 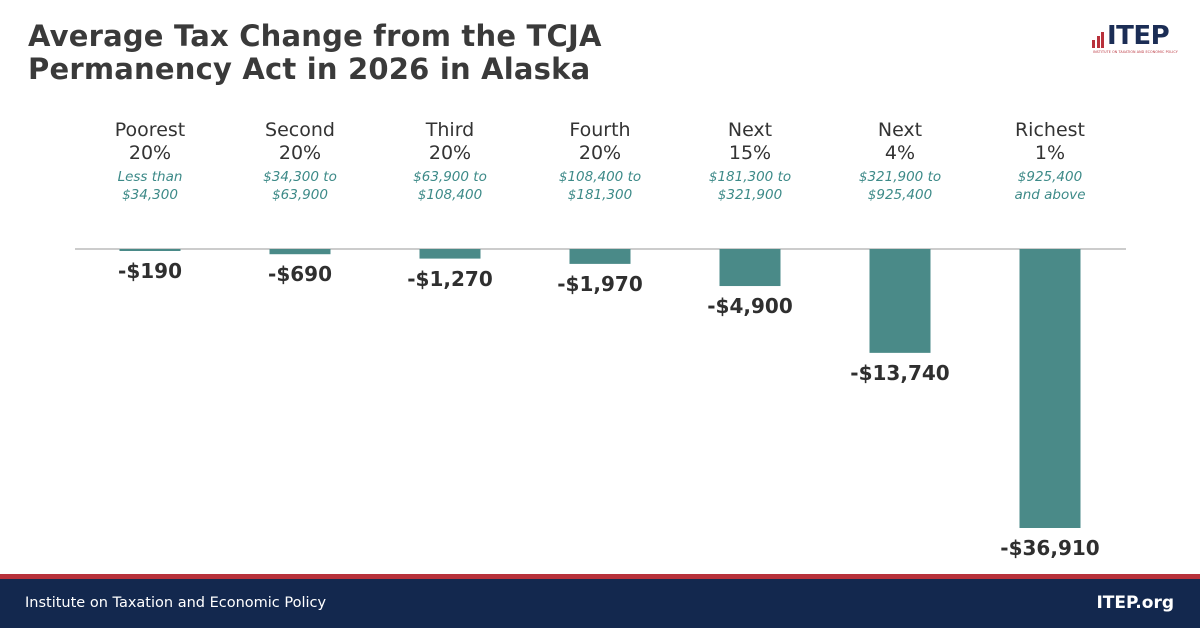 What do you see at coordinates (300, 141) in the screenshot?
I see `category-label: Second 20%` at bounding box center [300, 141].